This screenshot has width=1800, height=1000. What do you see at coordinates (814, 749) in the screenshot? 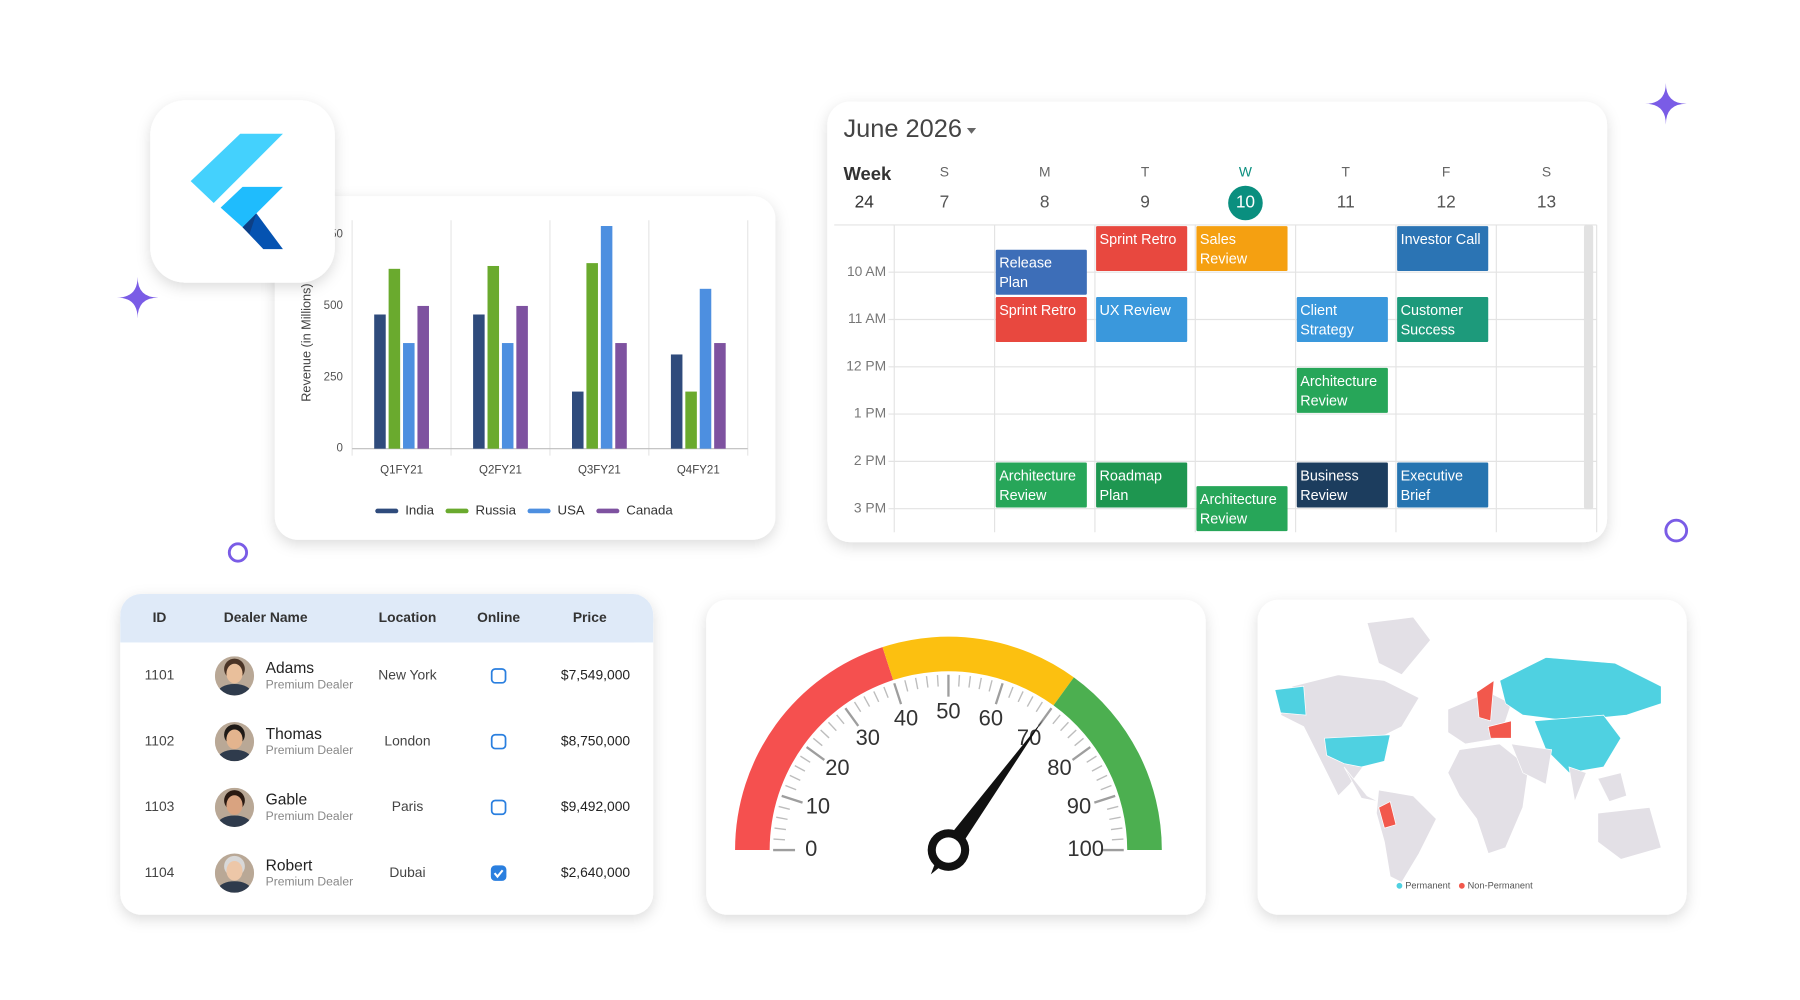
I see `gauge-band` at bounding box center [814, 749].